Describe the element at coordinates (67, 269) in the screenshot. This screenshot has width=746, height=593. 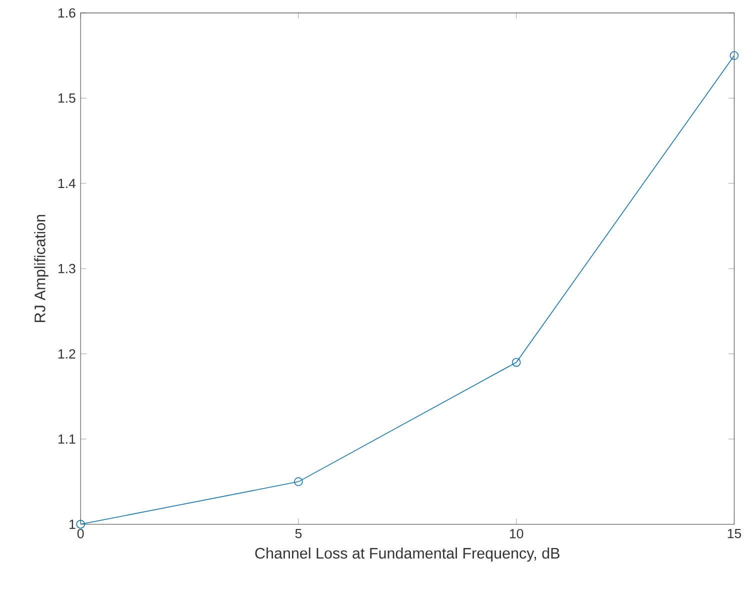
I see `y-tick-label: 1.3` at that location.